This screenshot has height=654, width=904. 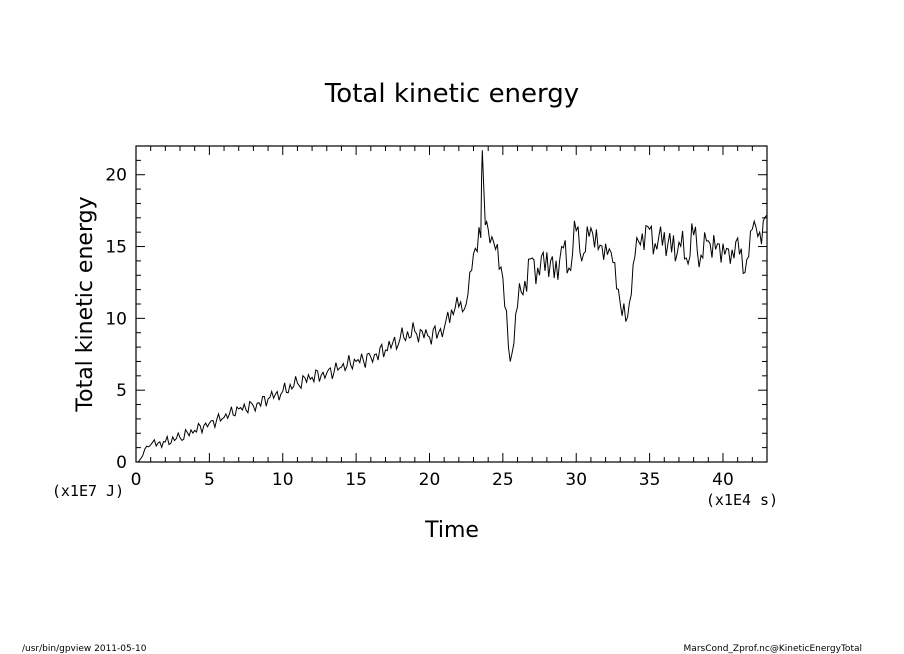 I want to click on x-tick-label: 35, so click(x=650, y=480).